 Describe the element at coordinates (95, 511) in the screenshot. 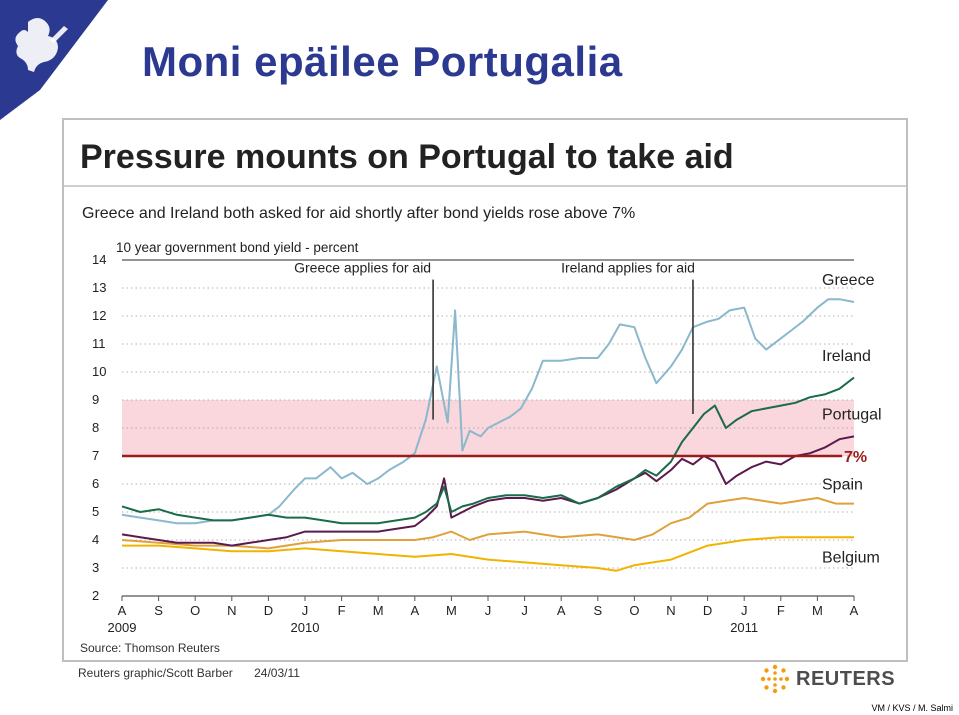

I see `y-tick-label: 5` at that location.